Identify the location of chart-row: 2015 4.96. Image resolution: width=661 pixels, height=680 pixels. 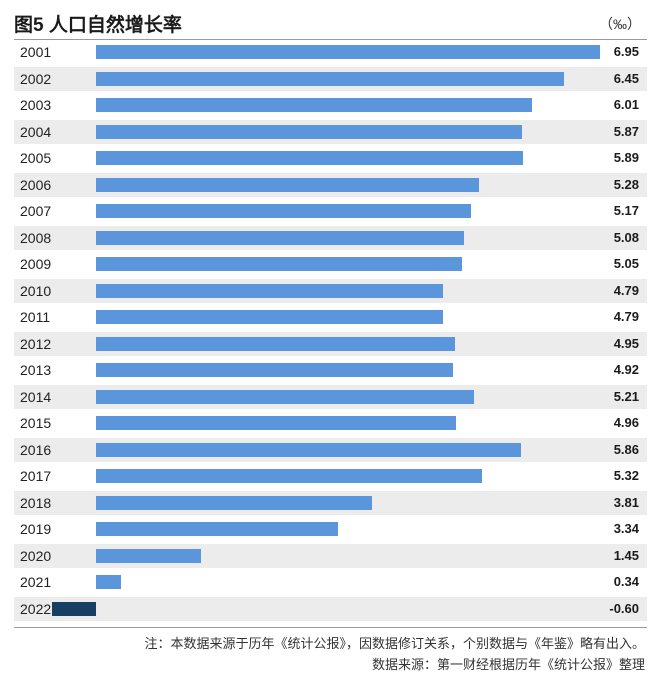
(330, 423).